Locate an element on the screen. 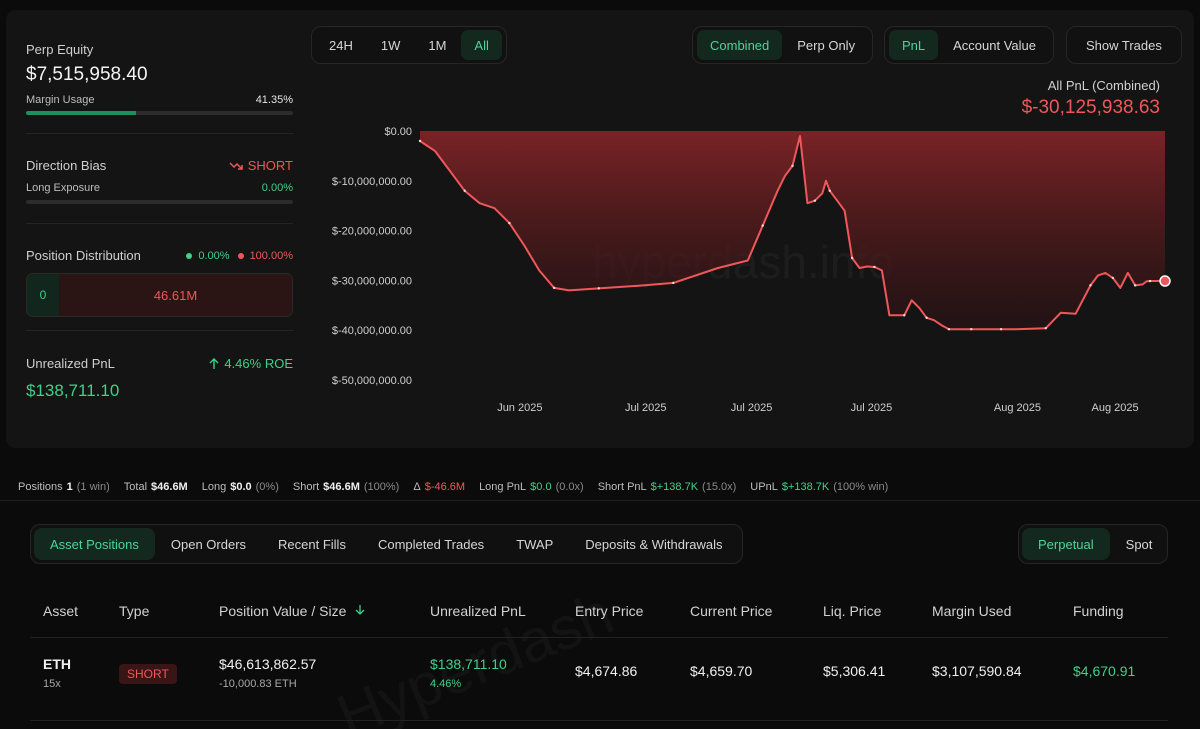 Image resolution: width=1200 pixels, height=729 pixels. long-exposure-label: Long Exposure is located at coordinates (63, 188).